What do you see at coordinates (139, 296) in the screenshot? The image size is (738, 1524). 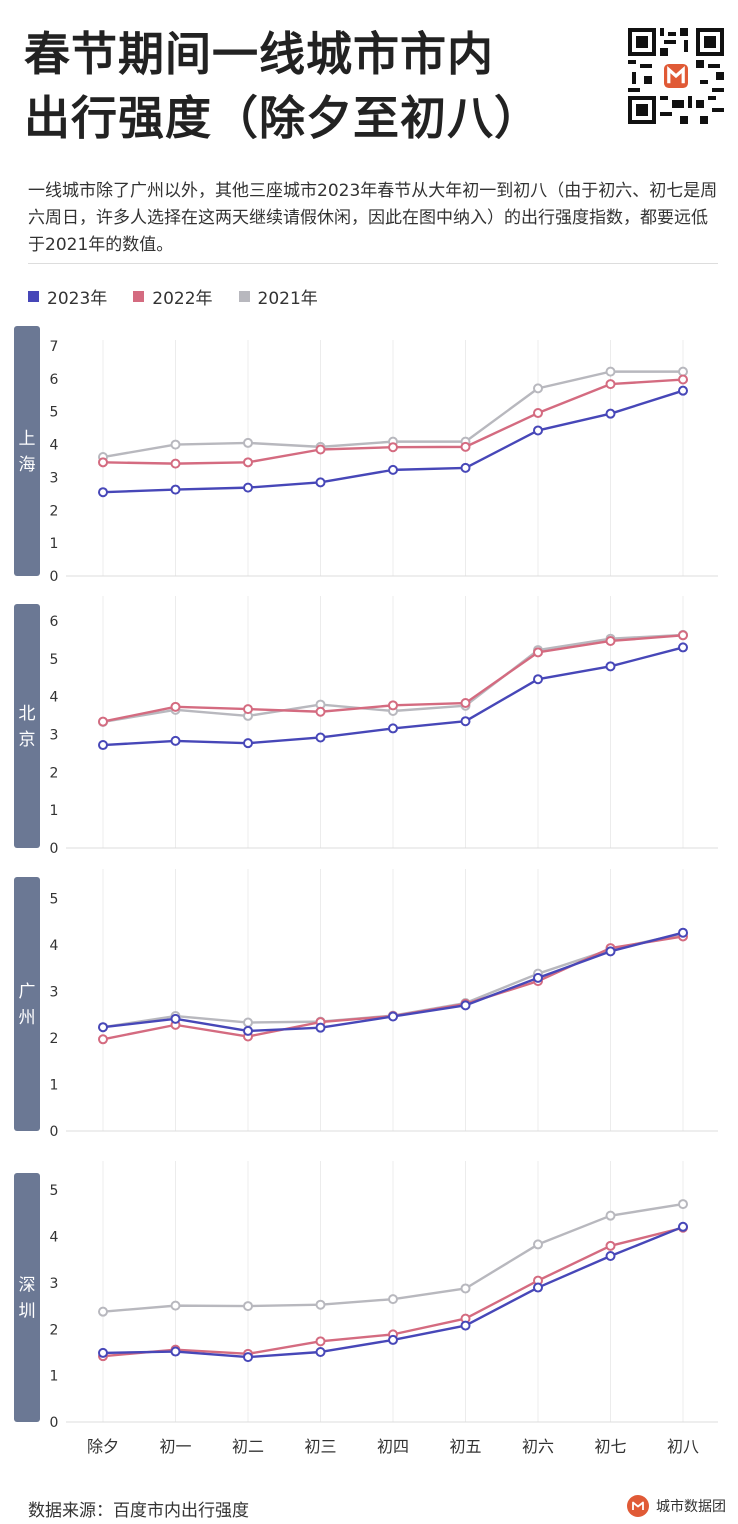 I see `legend-swatch-2022` at bounding box center [139, 296].